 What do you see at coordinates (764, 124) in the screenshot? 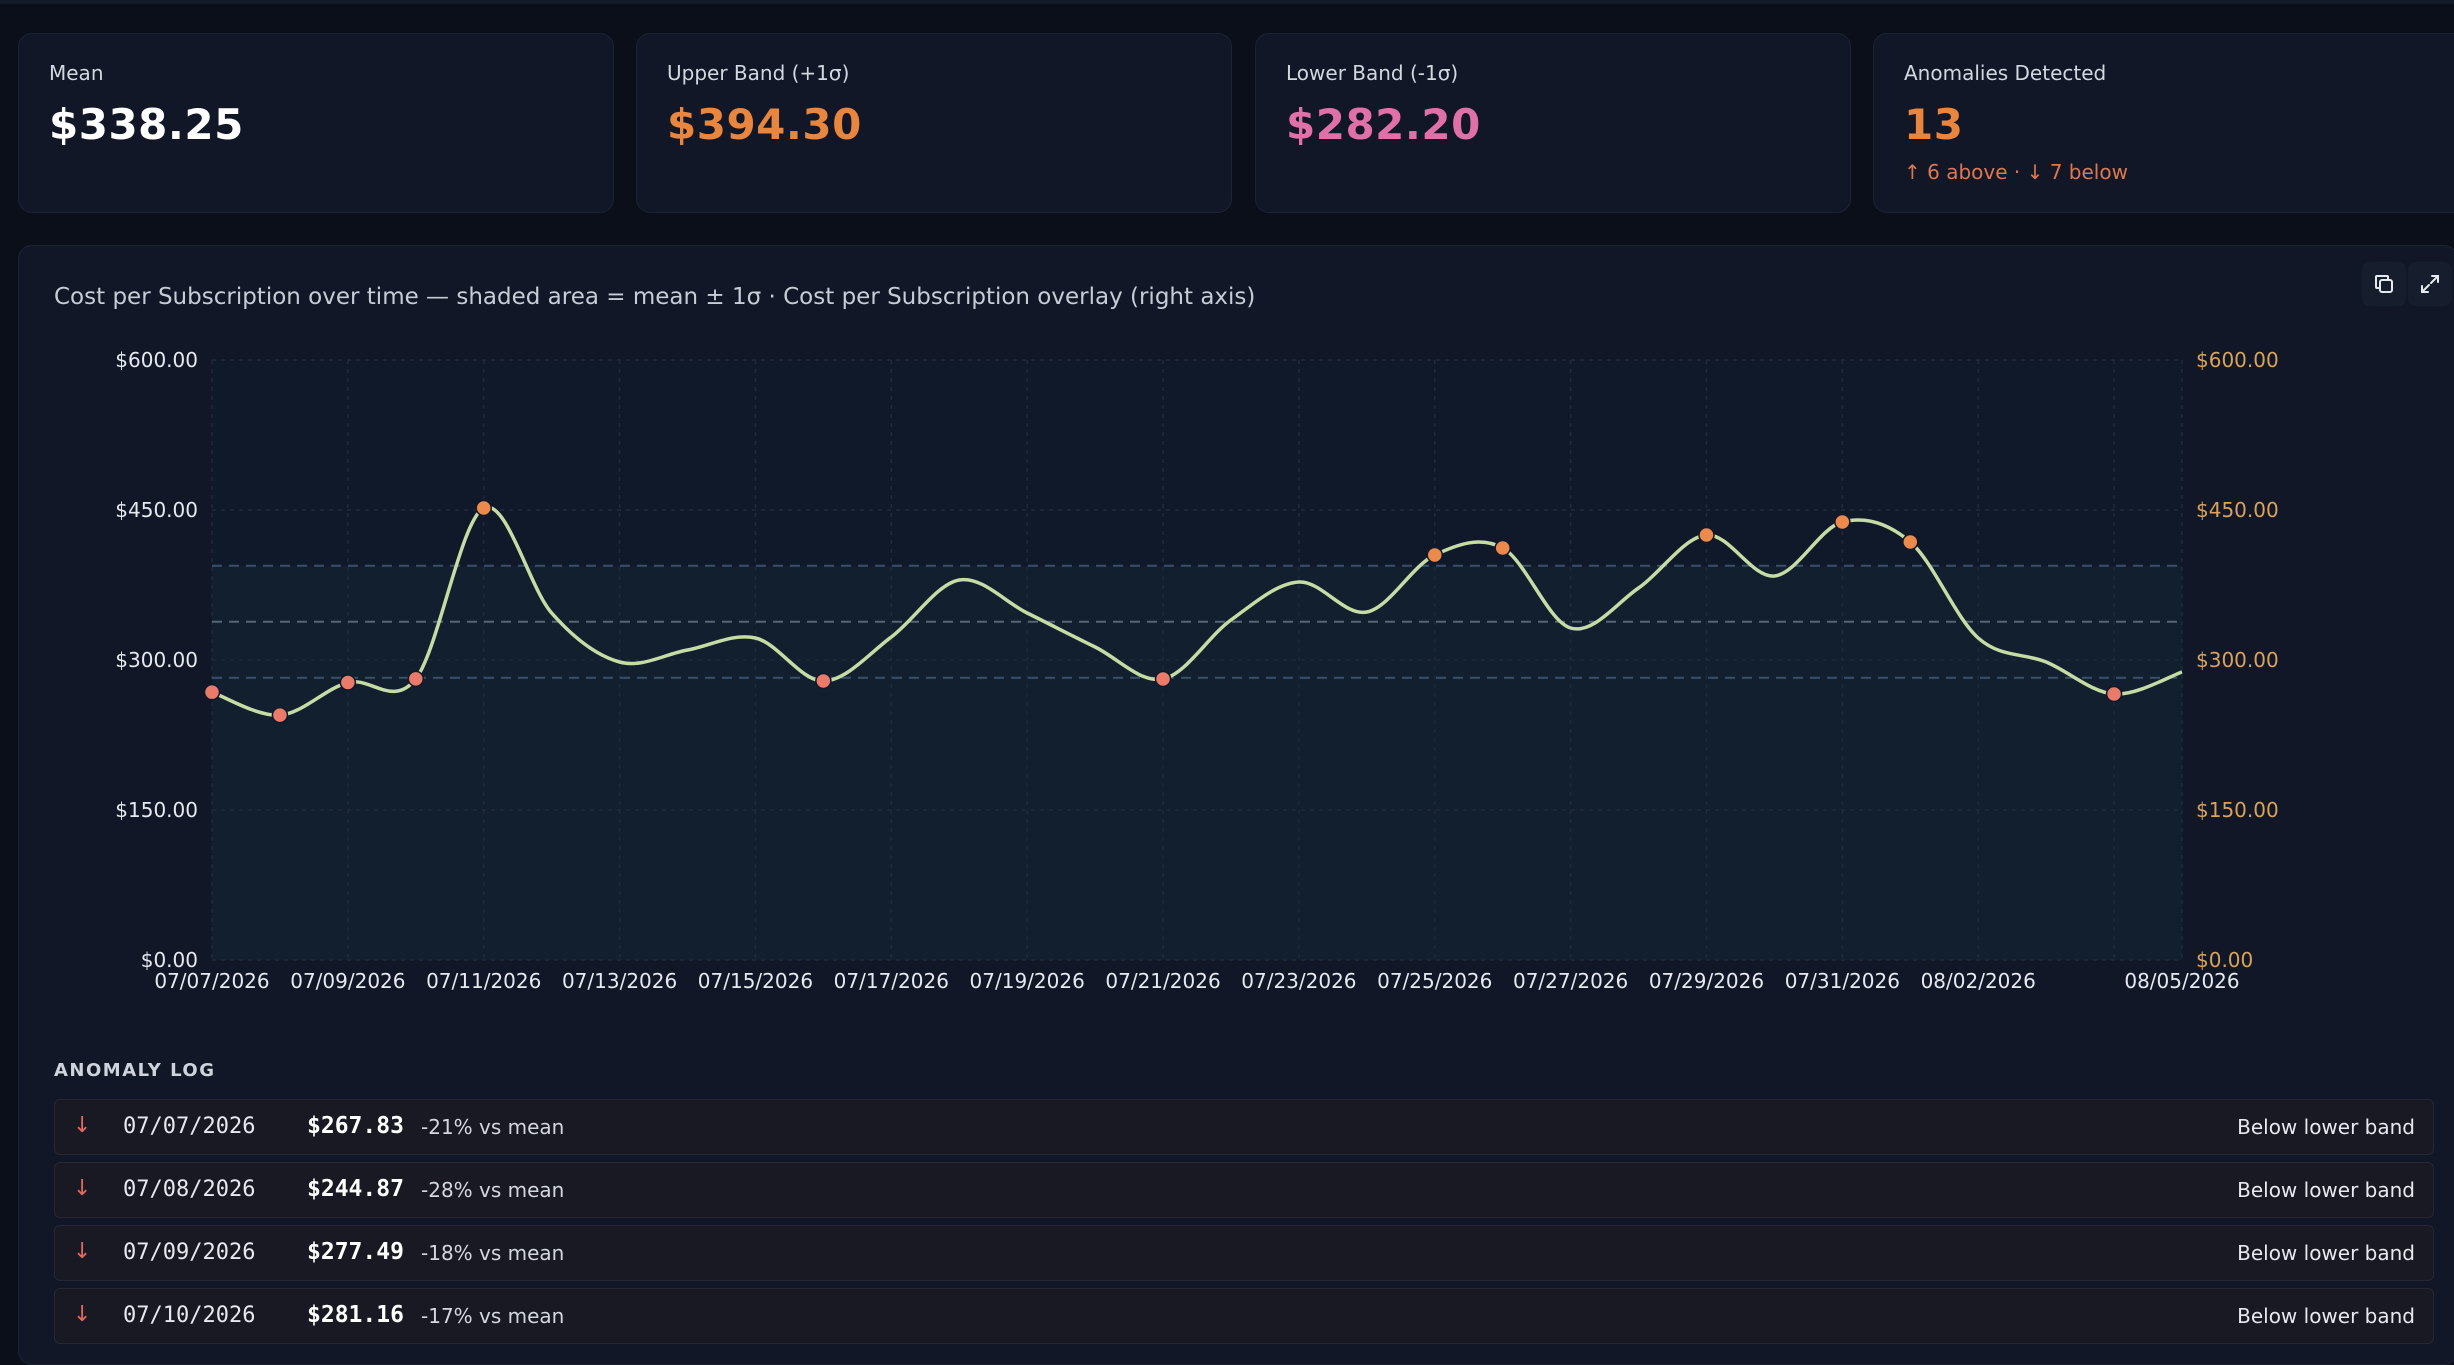
I see `stat-value: $394.30` at bounding box center [764, 124].